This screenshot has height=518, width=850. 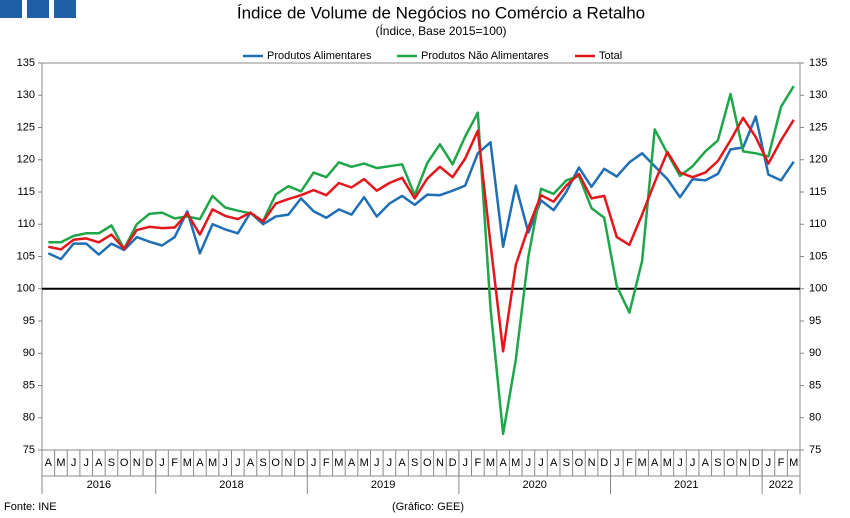 I want to click on year-label: 2018, so click(x=231, y=485).